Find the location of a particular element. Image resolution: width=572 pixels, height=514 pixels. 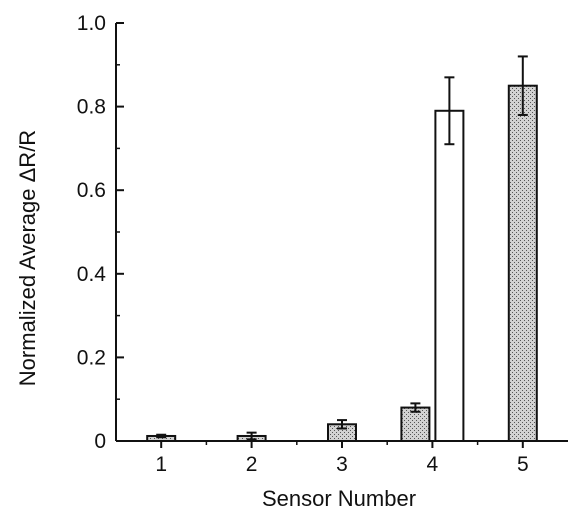

y-axis-title: Normalized Average ΔR/R is located at coordinates (27, 258).